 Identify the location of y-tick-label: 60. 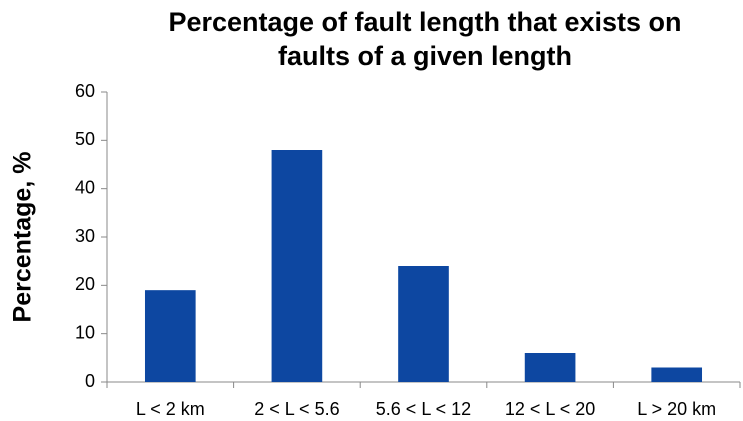
(85, 91).